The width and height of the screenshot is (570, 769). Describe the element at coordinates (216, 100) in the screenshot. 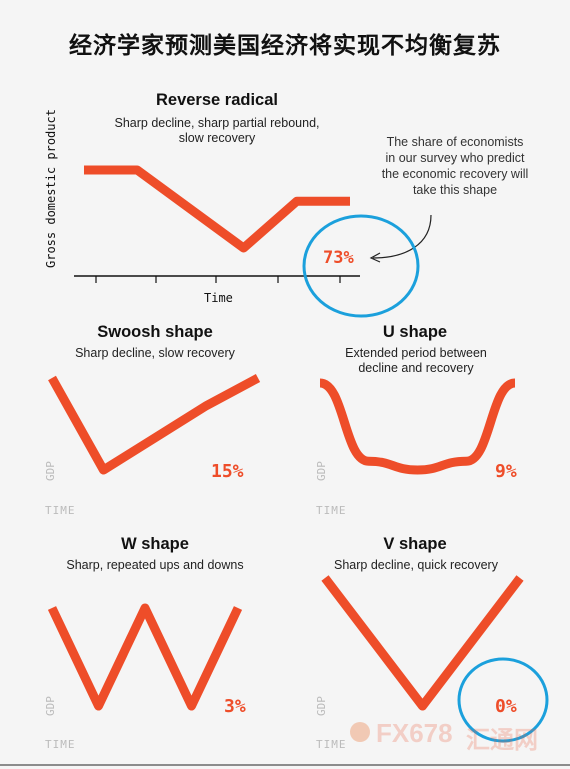

I see `panel-title-reverse-radical: Reverse radical` at that location.